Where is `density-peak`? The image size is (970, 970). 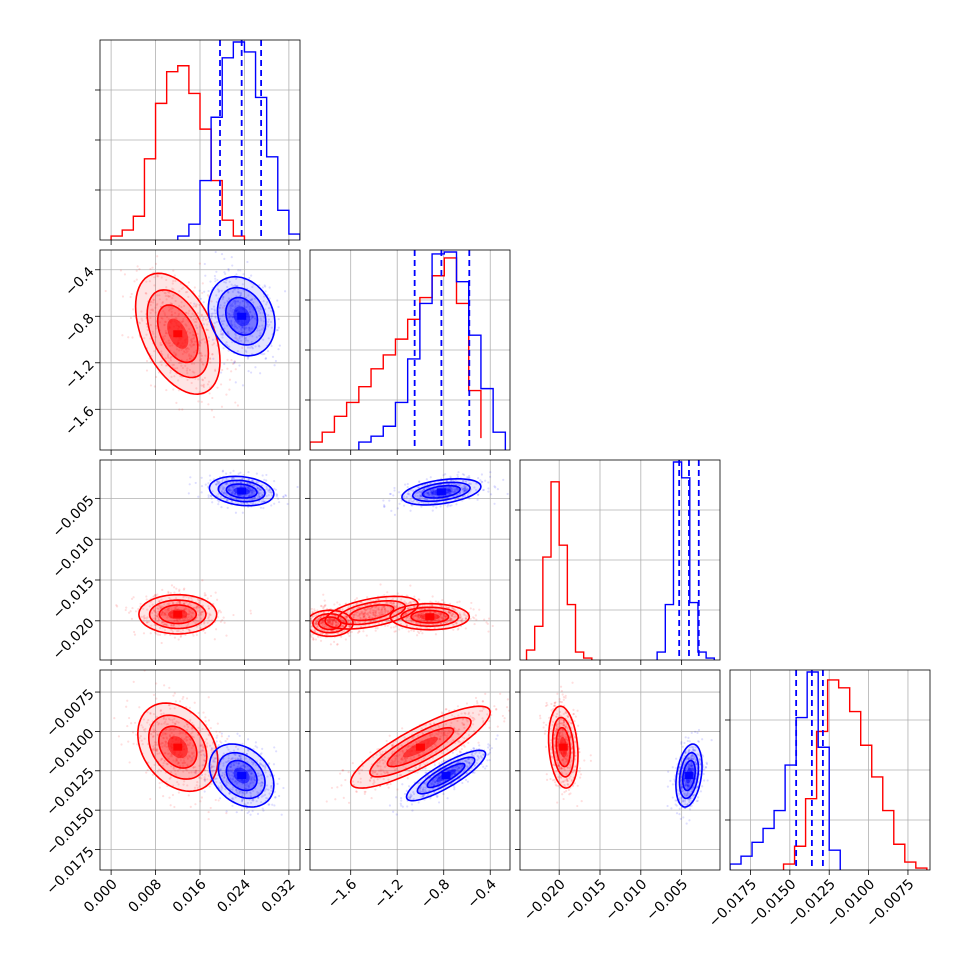
density-peak is located at coordinates (178, 747).